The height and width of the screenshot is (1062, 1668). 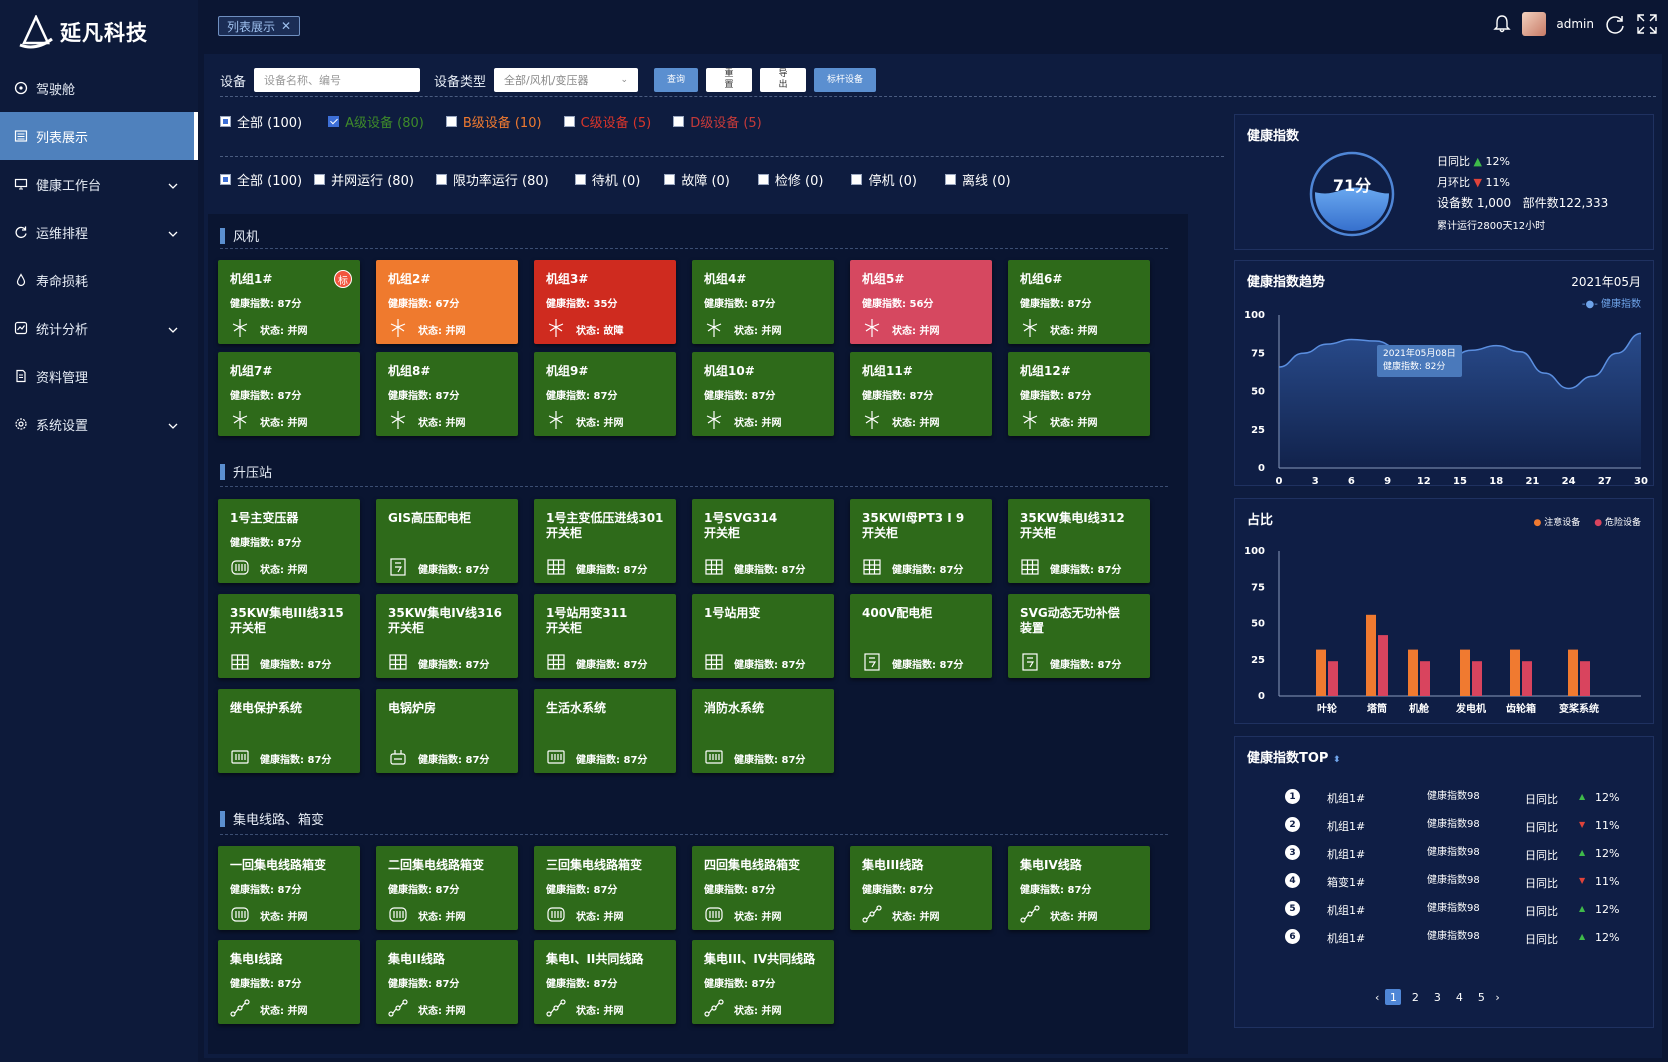 What do you see at coordinates (289, 394) in the screenshot?
I see `device-card: 机组7# 健康指数: 87分 状态: 并网` at bounding box center [289, 394].